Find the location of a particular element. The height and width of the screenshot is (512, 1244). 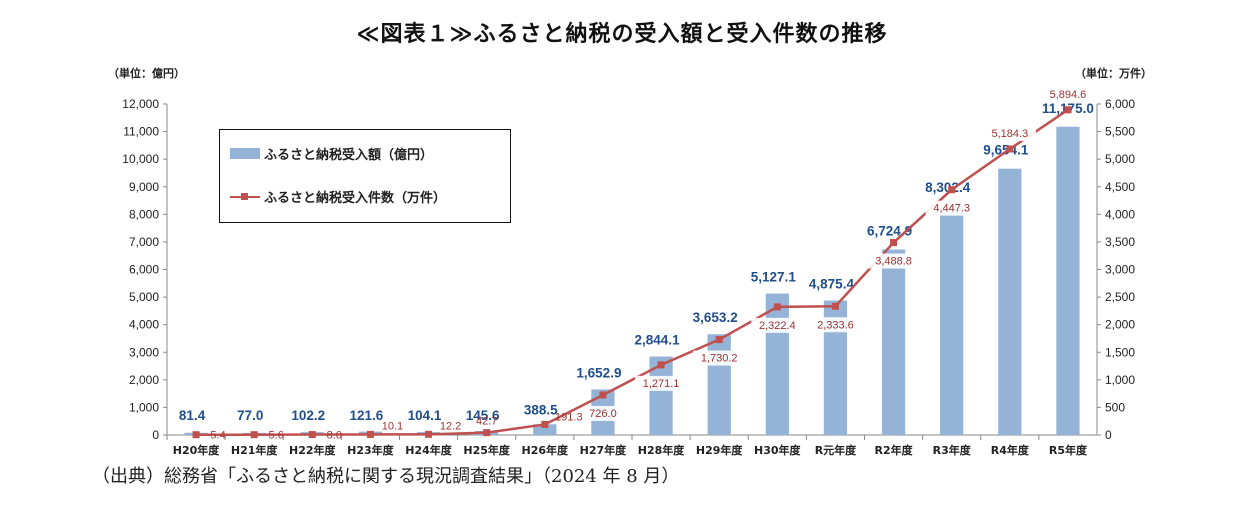

x-tick-label: H23年度 is located at coordinates (371, 450).